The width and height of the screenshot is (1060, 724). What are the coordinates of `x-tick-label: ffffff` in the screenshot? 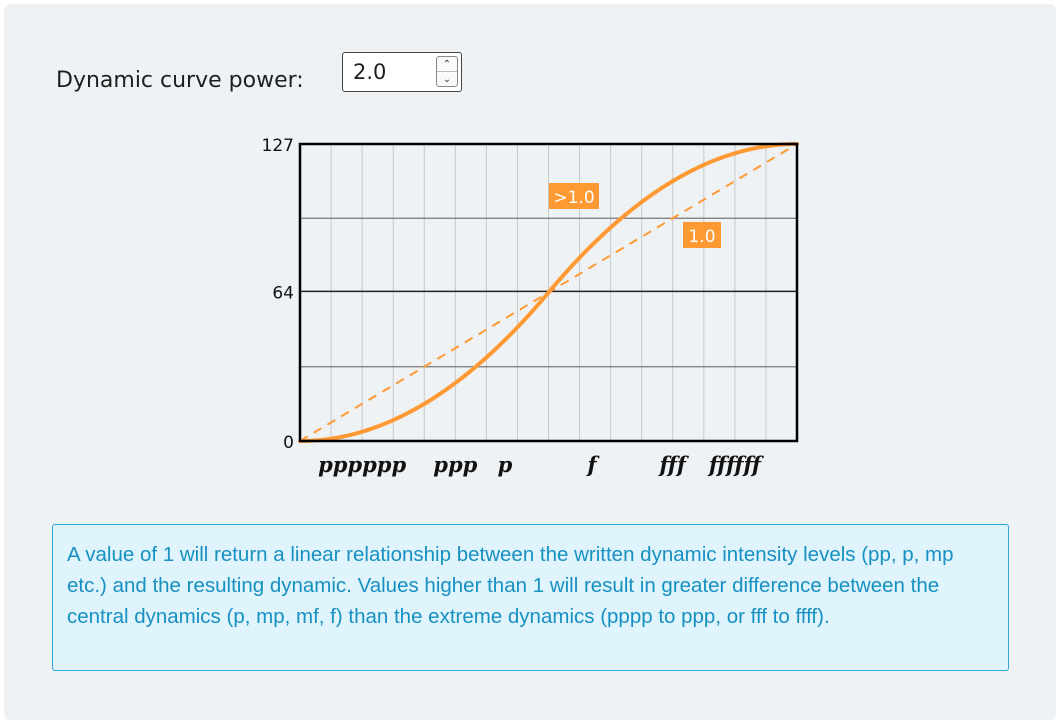 It's located at (736, 464).